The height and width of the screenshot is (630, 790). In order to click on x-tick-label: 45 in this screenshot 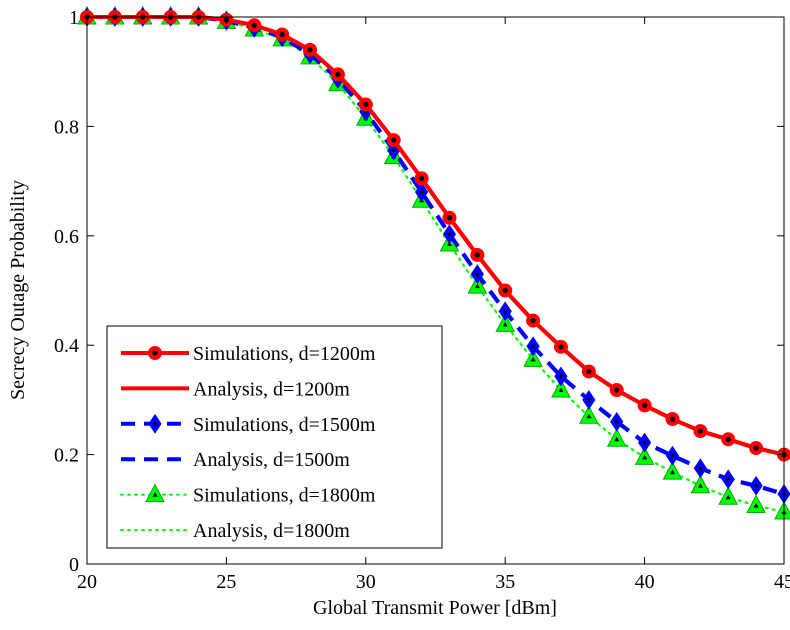, I will do `click(782, 582)`.